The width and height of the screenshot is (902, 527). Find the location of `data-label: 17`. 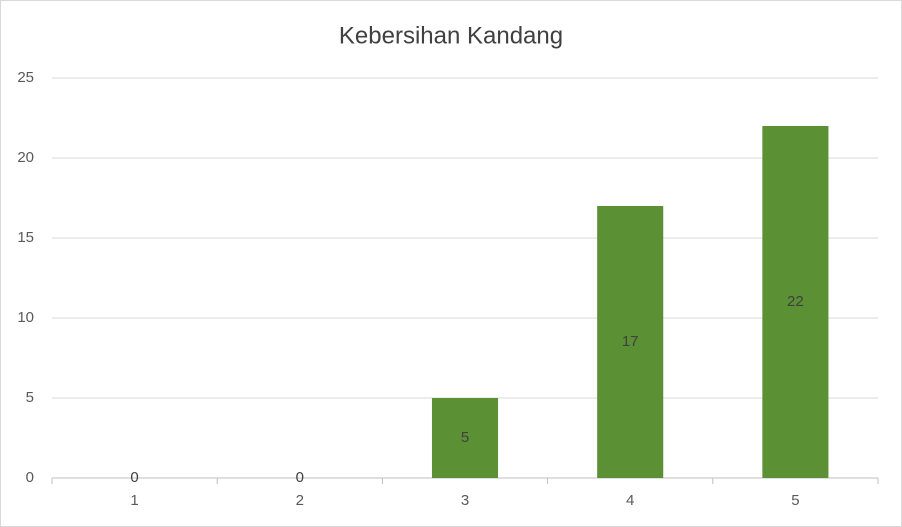

data-label: 17 is located at coordinates (630, 341).